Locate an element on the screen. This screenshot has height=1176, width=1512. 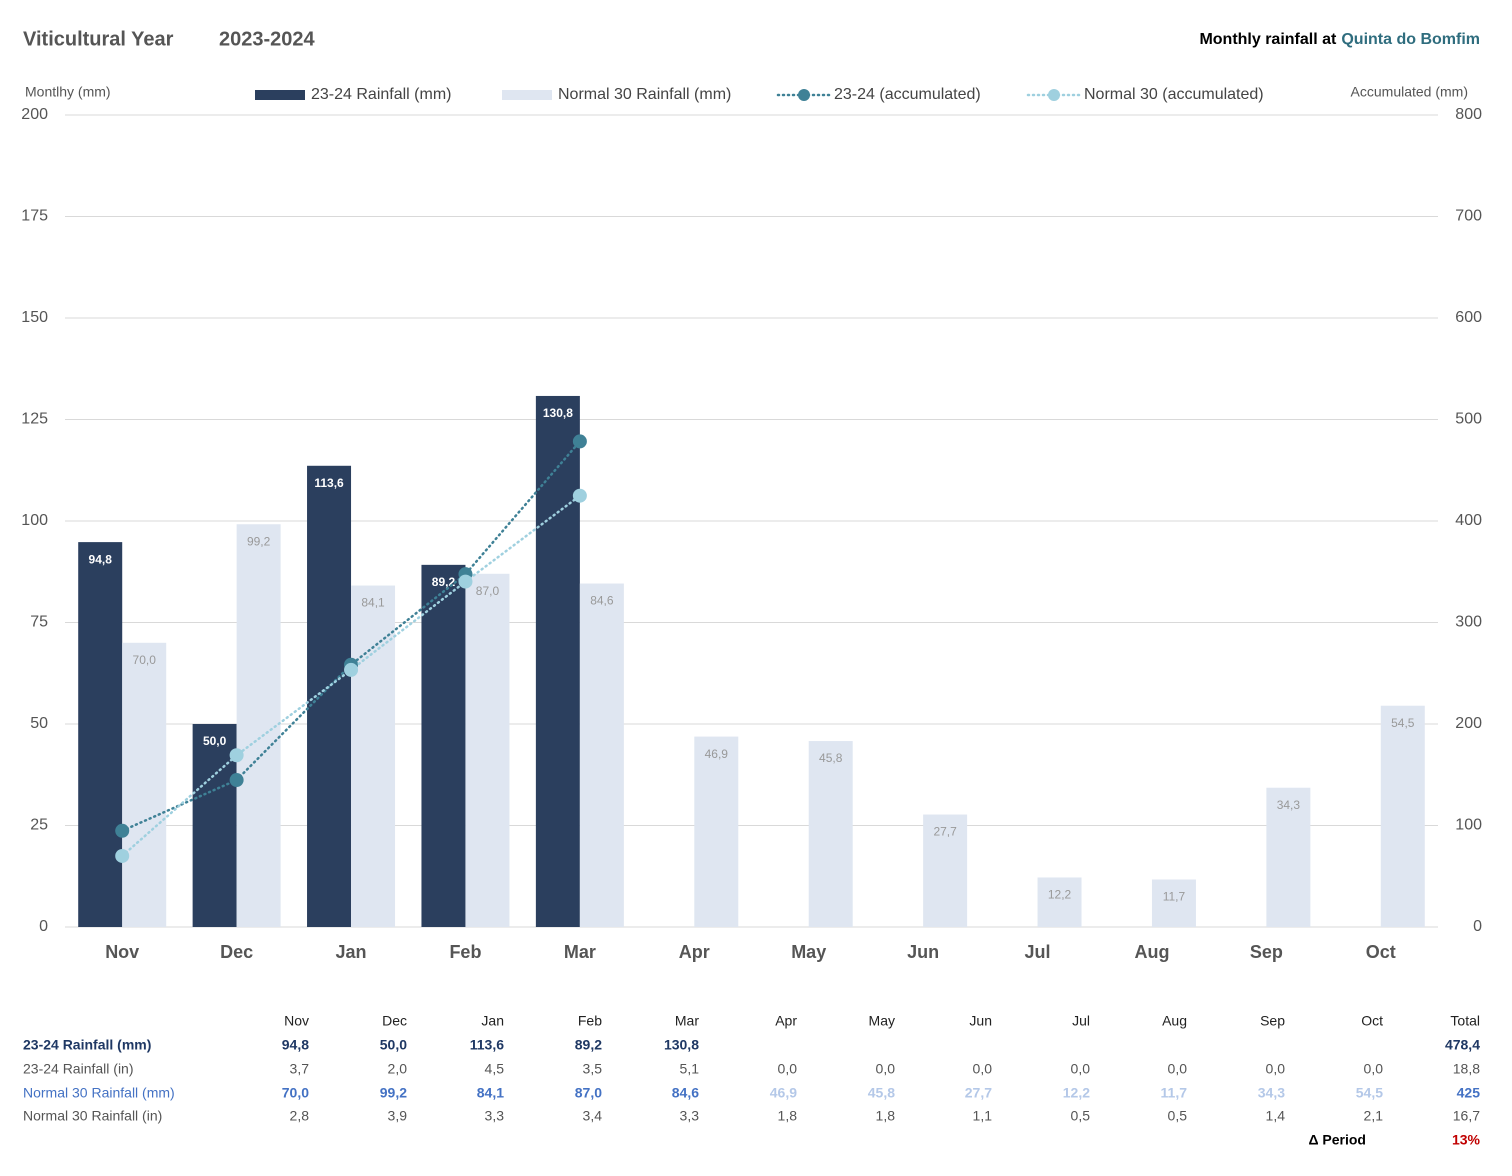
chart-title: Viticultural Year is located at coordinates (98, 39).